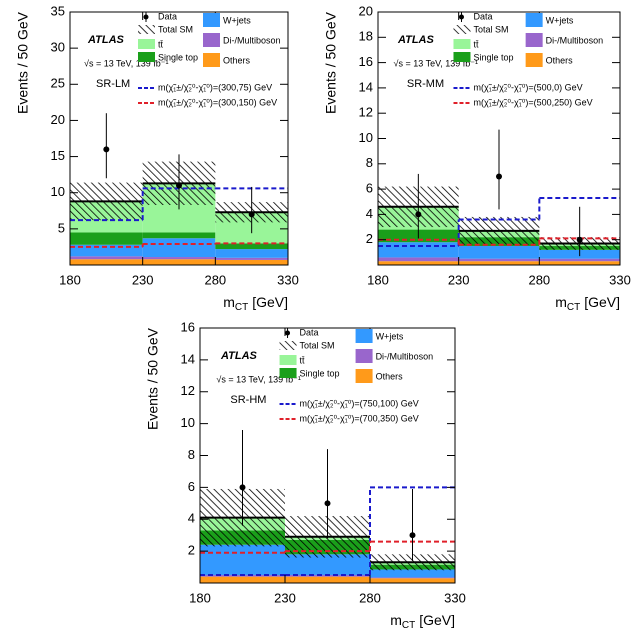 The image size is (634, 628). What do you see at coordinates (58, 47) in the screenshot?
I see `y-tick-label: 30` at bounding box center [58, 47].